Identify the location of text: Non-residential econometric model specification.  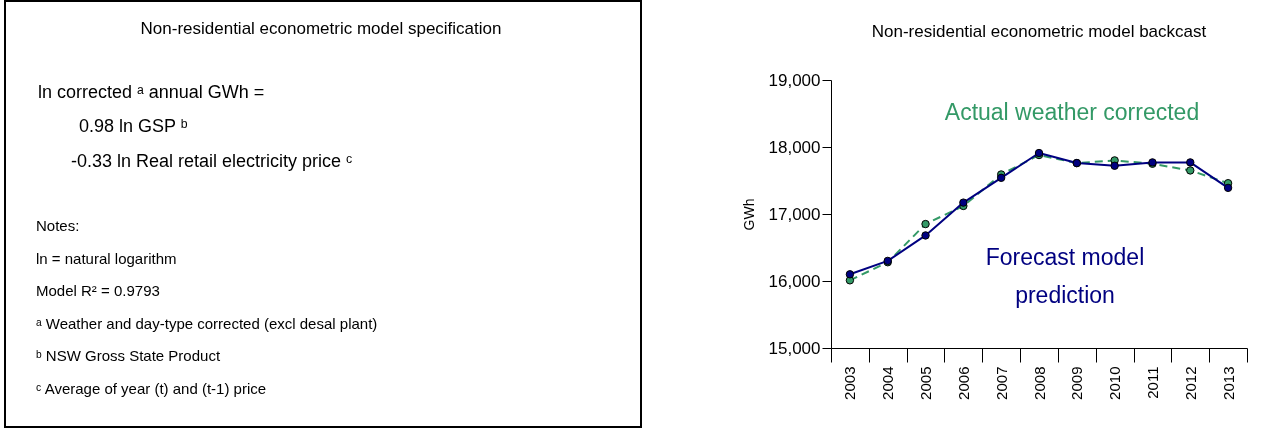
(321, 28).